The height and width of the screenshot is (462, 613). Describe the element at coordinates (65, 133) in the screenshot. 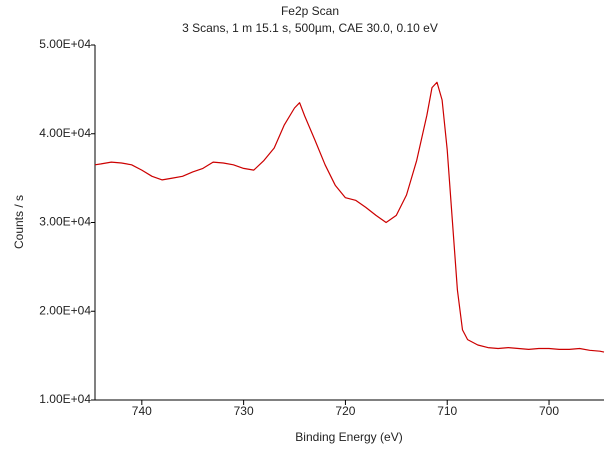

I see `y-tick-label: 4.00E+04` at that location.